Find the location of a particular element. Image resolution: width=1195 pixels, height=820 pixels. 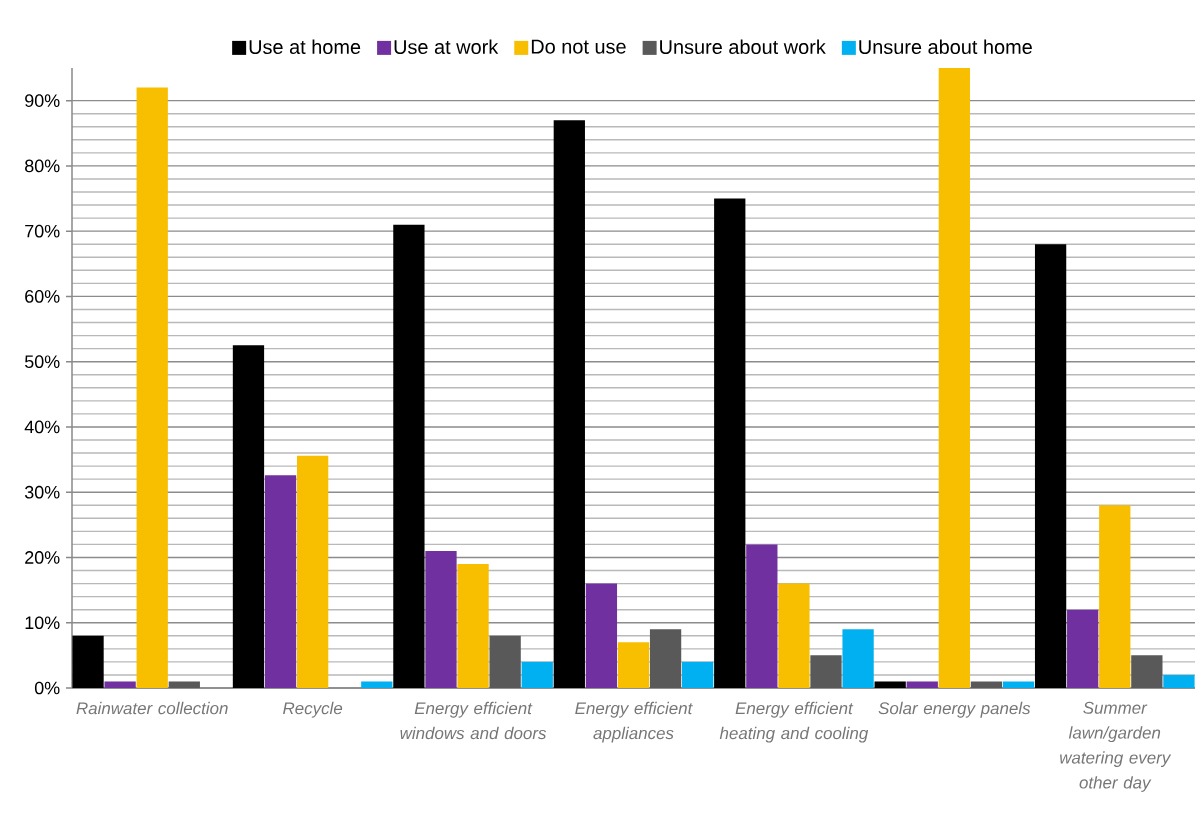

y-tick-label: 80% is located at coordinates (42, 166).